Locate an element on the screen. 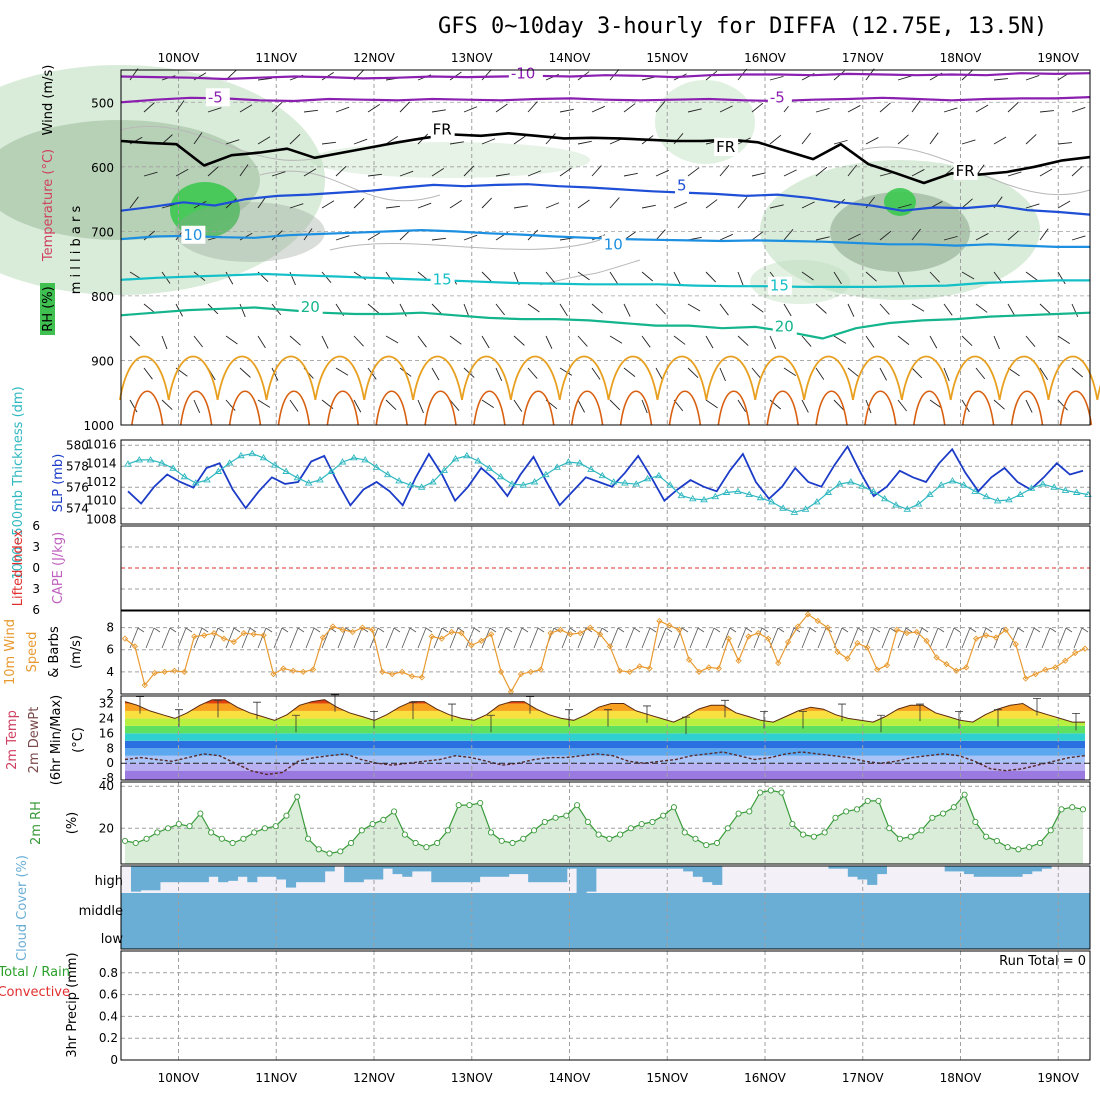  day-label-top: 19NOV is located at coordinates (1058, 58).